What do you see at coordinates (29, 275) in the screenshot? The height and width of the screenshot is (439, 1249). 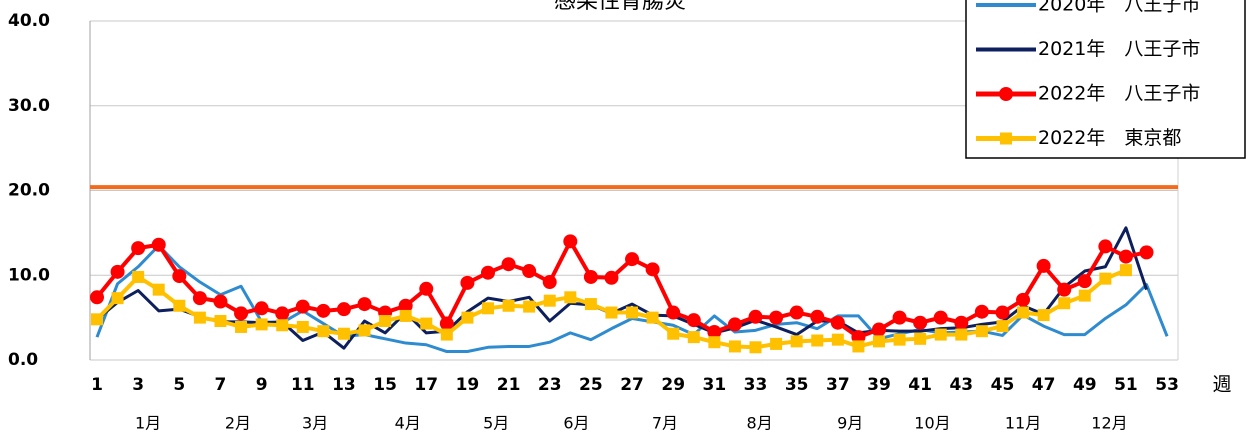 I see `y-tick-label: 10.0` at bounding box center [29, 275].